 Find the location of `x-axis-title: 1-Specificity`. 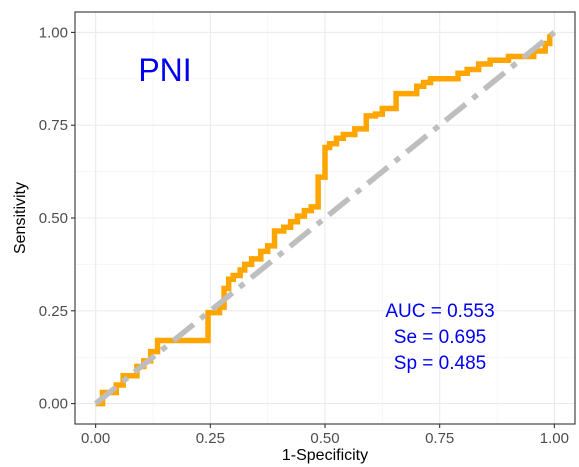

x-axis-title: 1-Specificity is located at coordinates (325, 455).